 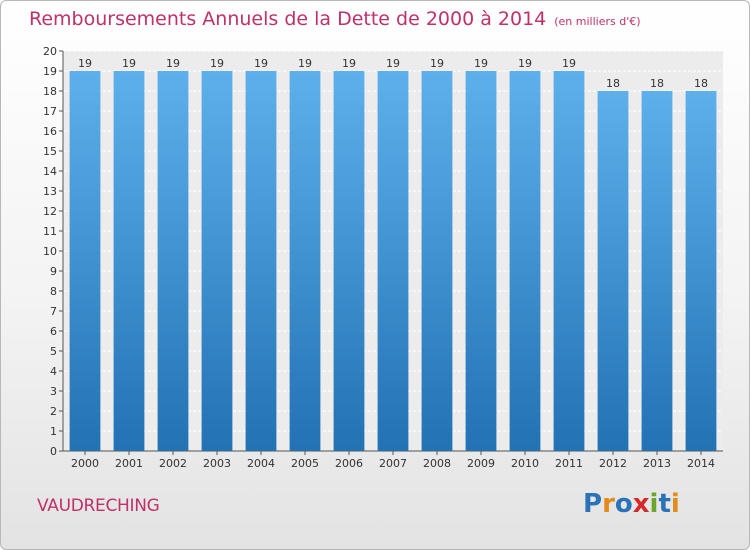 I want to click on y-tick-label: 3, so click(x=53, y=391).